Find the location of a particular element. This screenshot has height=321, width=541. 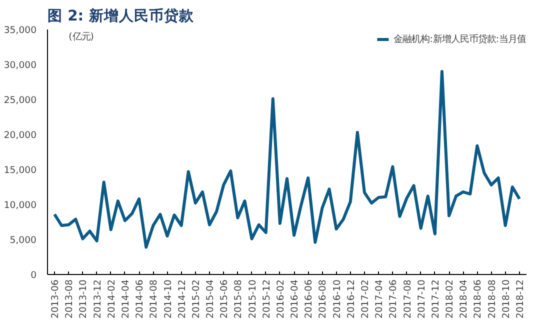

x-tick-label: 2018-06 is located at coordinates (478, 298).